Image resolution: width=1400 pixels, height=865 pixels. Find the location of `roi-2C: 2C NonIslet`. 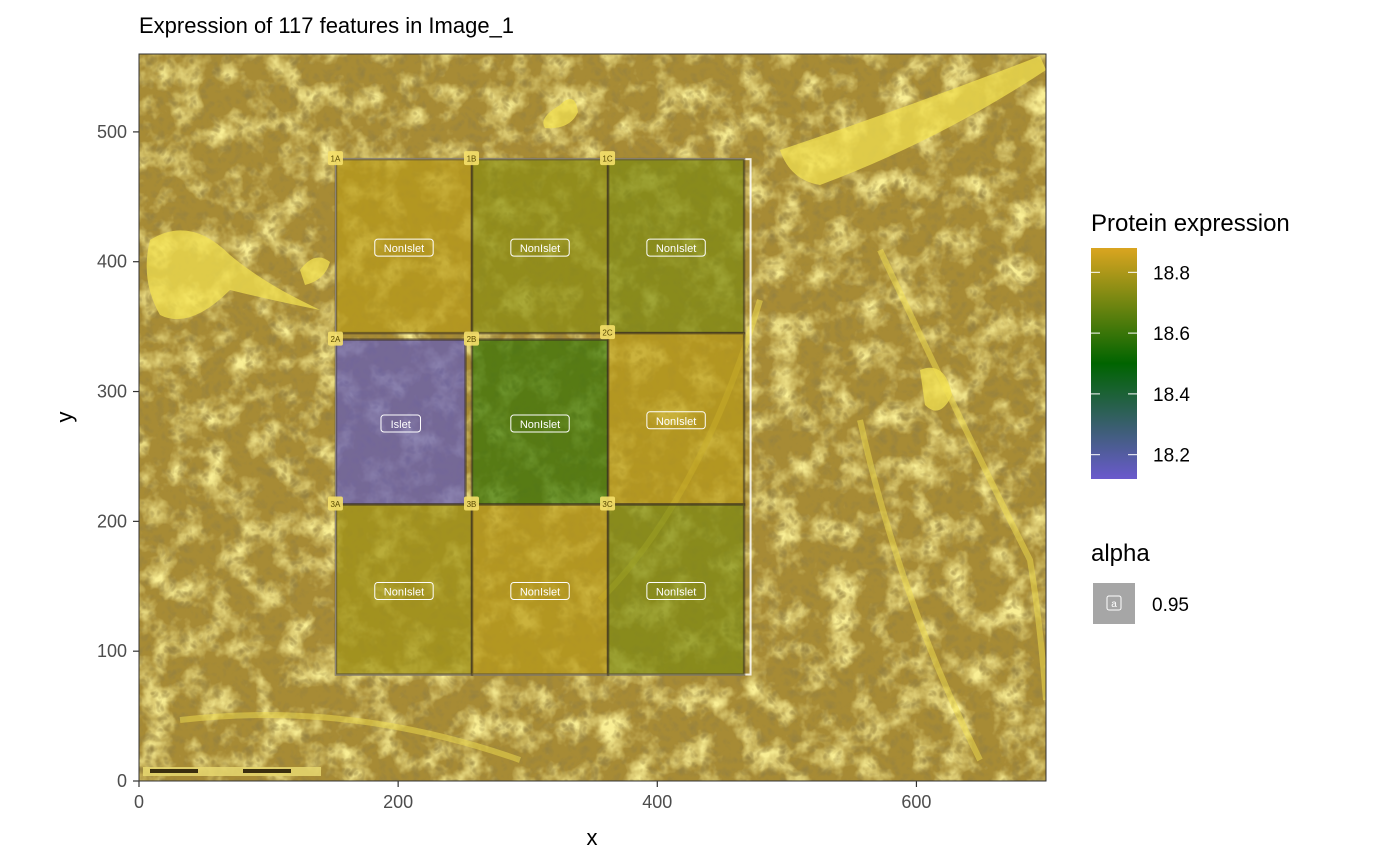

roi-2C: 2C NonIslet is located at coordinates (673, 415).